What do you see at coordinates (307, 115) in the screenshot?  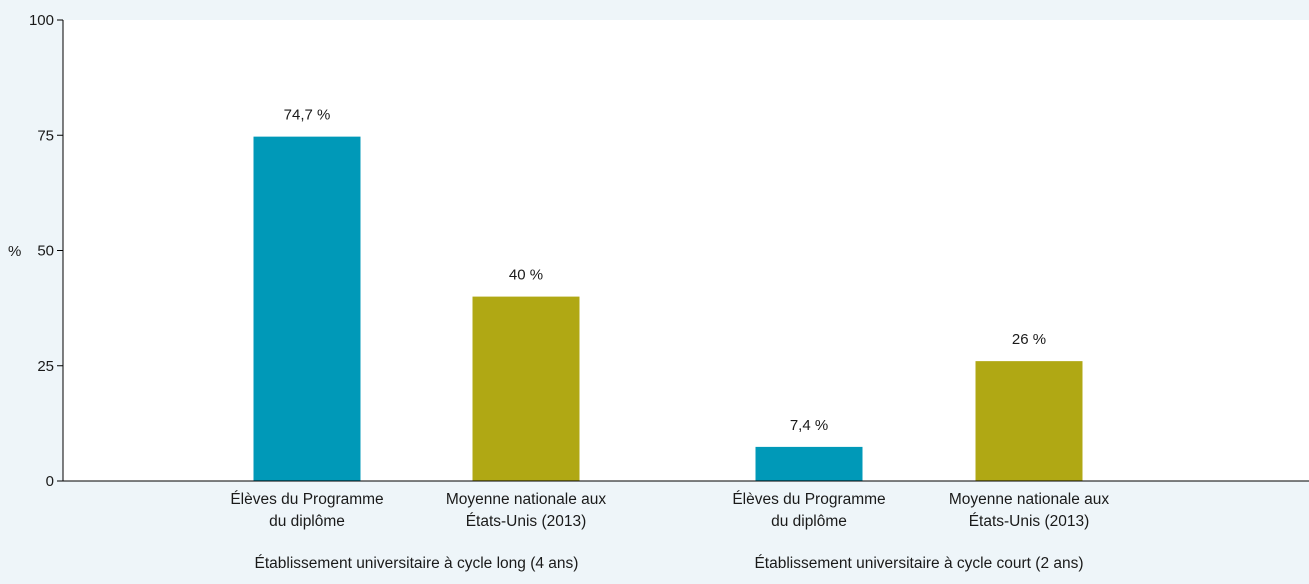 I see `bar-value-label: 74,7 %` at bounding box center [307, 115].